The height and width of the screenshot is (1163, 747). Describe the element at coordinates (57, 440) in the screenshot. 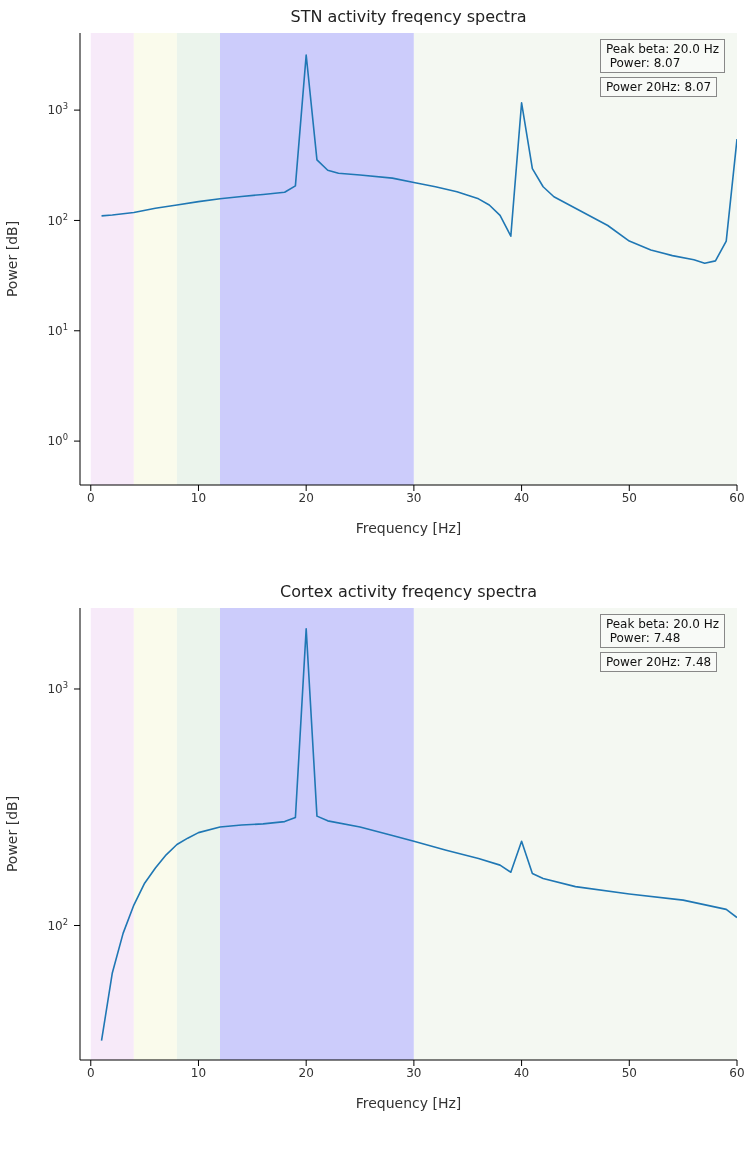

I see `y-tick-label: 10$^{0}$` at that location.